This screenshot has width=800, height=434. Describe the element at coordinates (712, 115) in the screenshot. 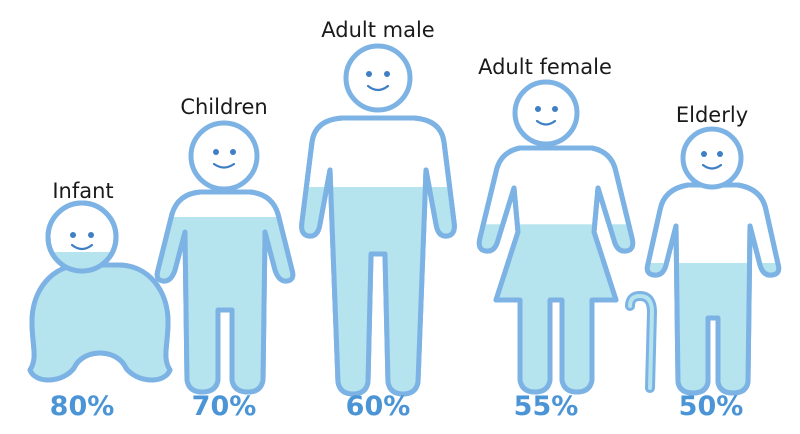

I see `figure-label-elderly: Elderly` at that location.